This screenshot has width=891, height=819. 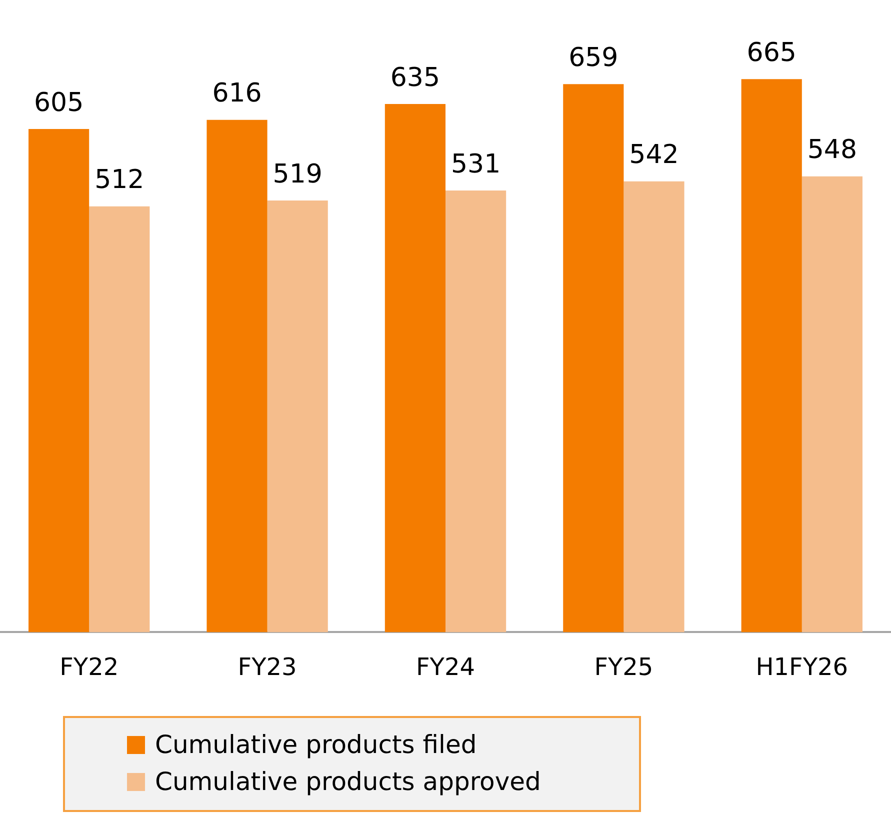 What do you see at coordinates (119, 180) in the screenshot?
I see `data-label: 512` at bounding box center [119, 180].